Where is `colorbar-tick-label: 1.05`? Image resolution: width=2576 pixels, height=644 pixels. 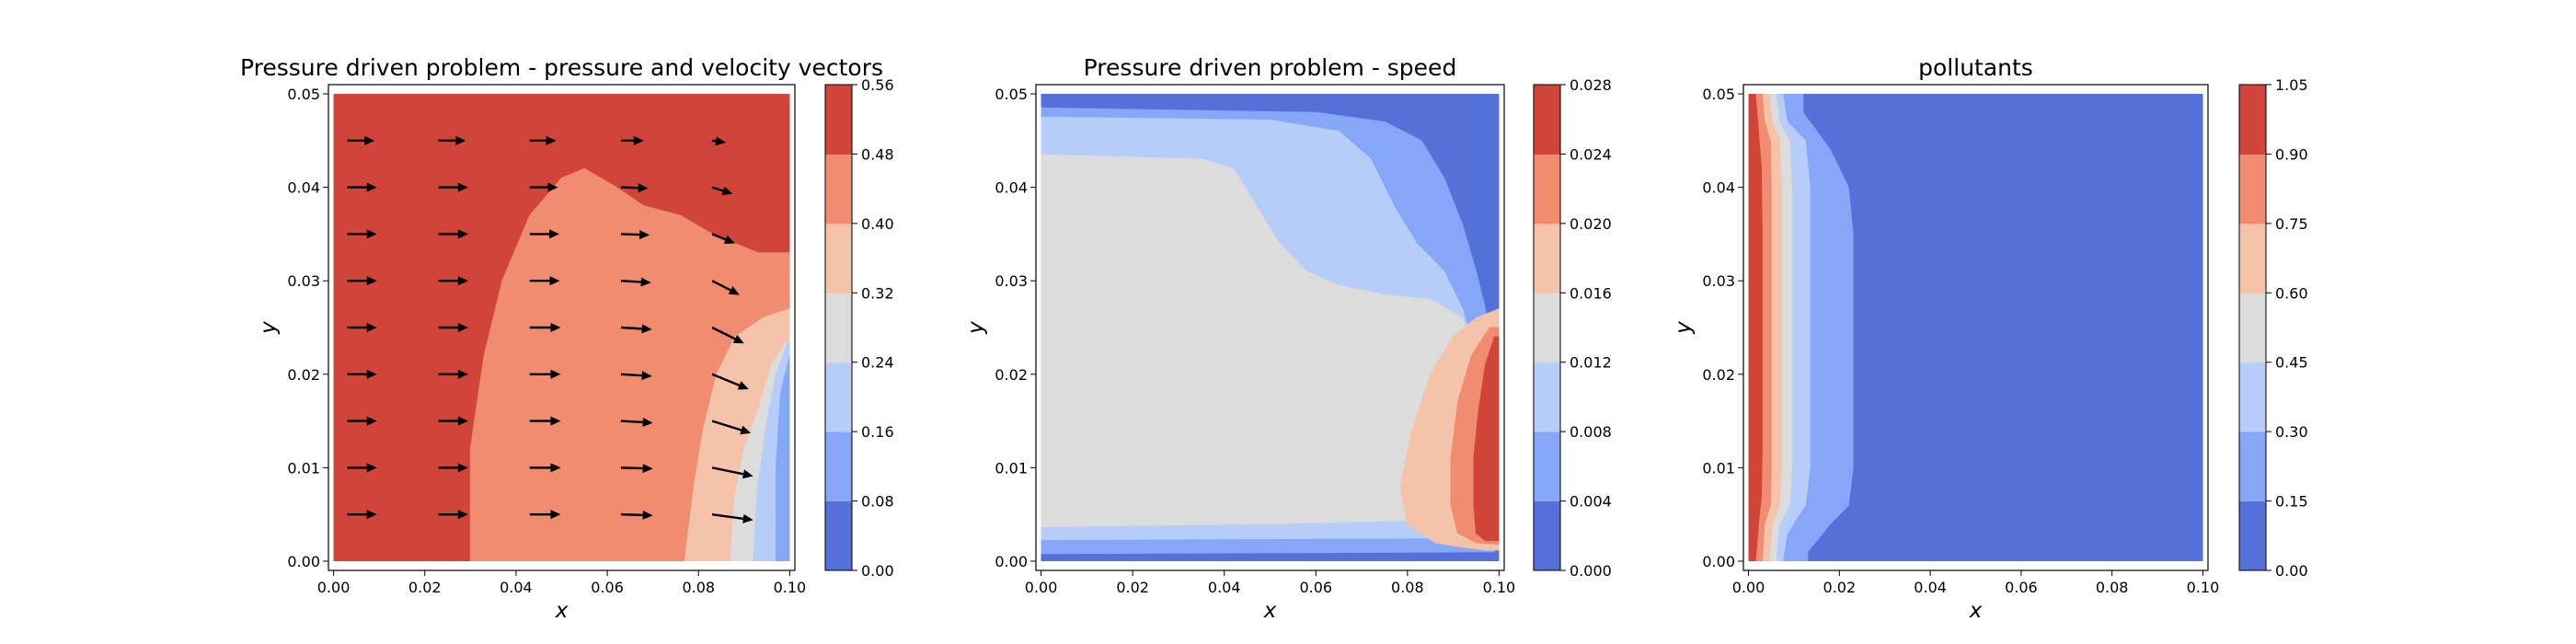 colorbar-tick-label: 1.05 is located at coordinates (2291, 85).